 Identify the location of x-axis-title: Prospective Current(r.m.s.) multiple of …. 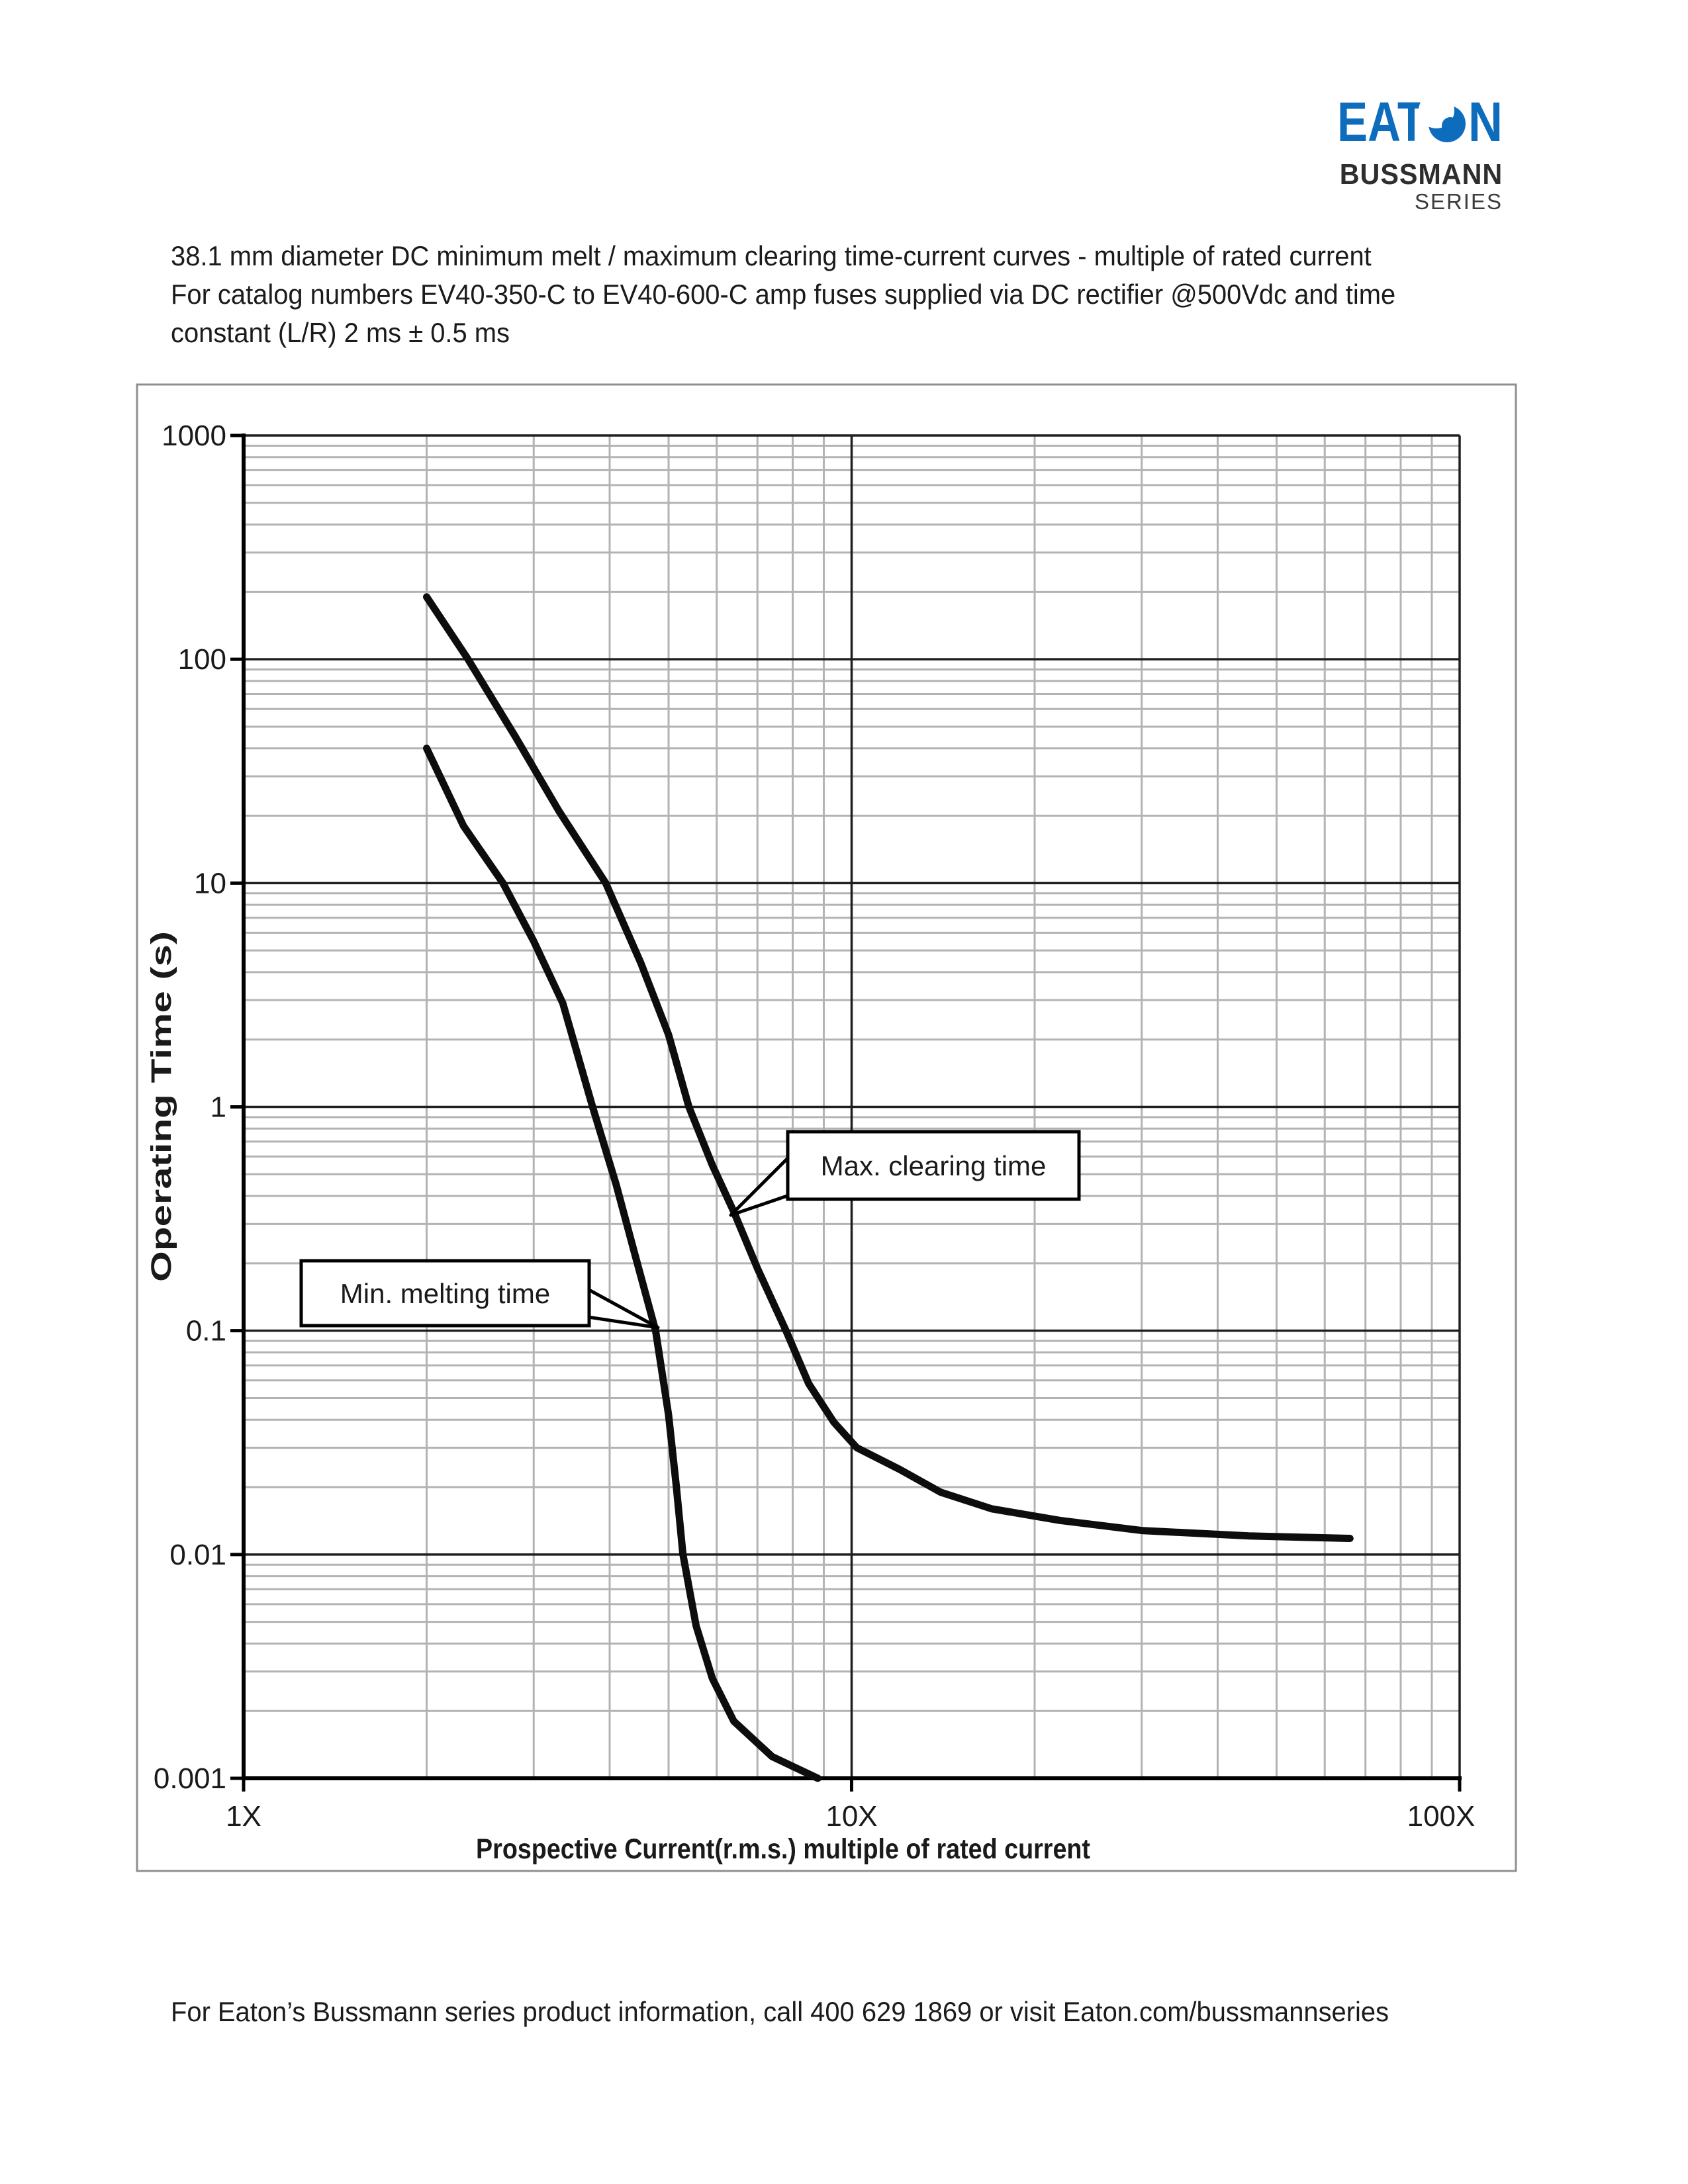
(783, 1849).